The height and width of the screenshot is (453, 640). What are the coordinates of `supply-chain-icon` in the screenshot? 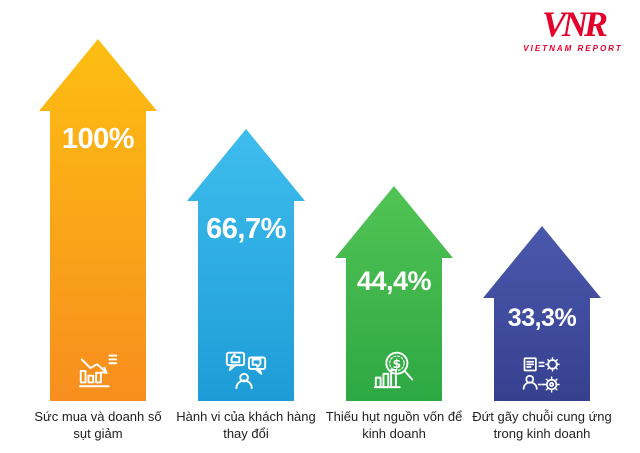 It's located at (541, 375).